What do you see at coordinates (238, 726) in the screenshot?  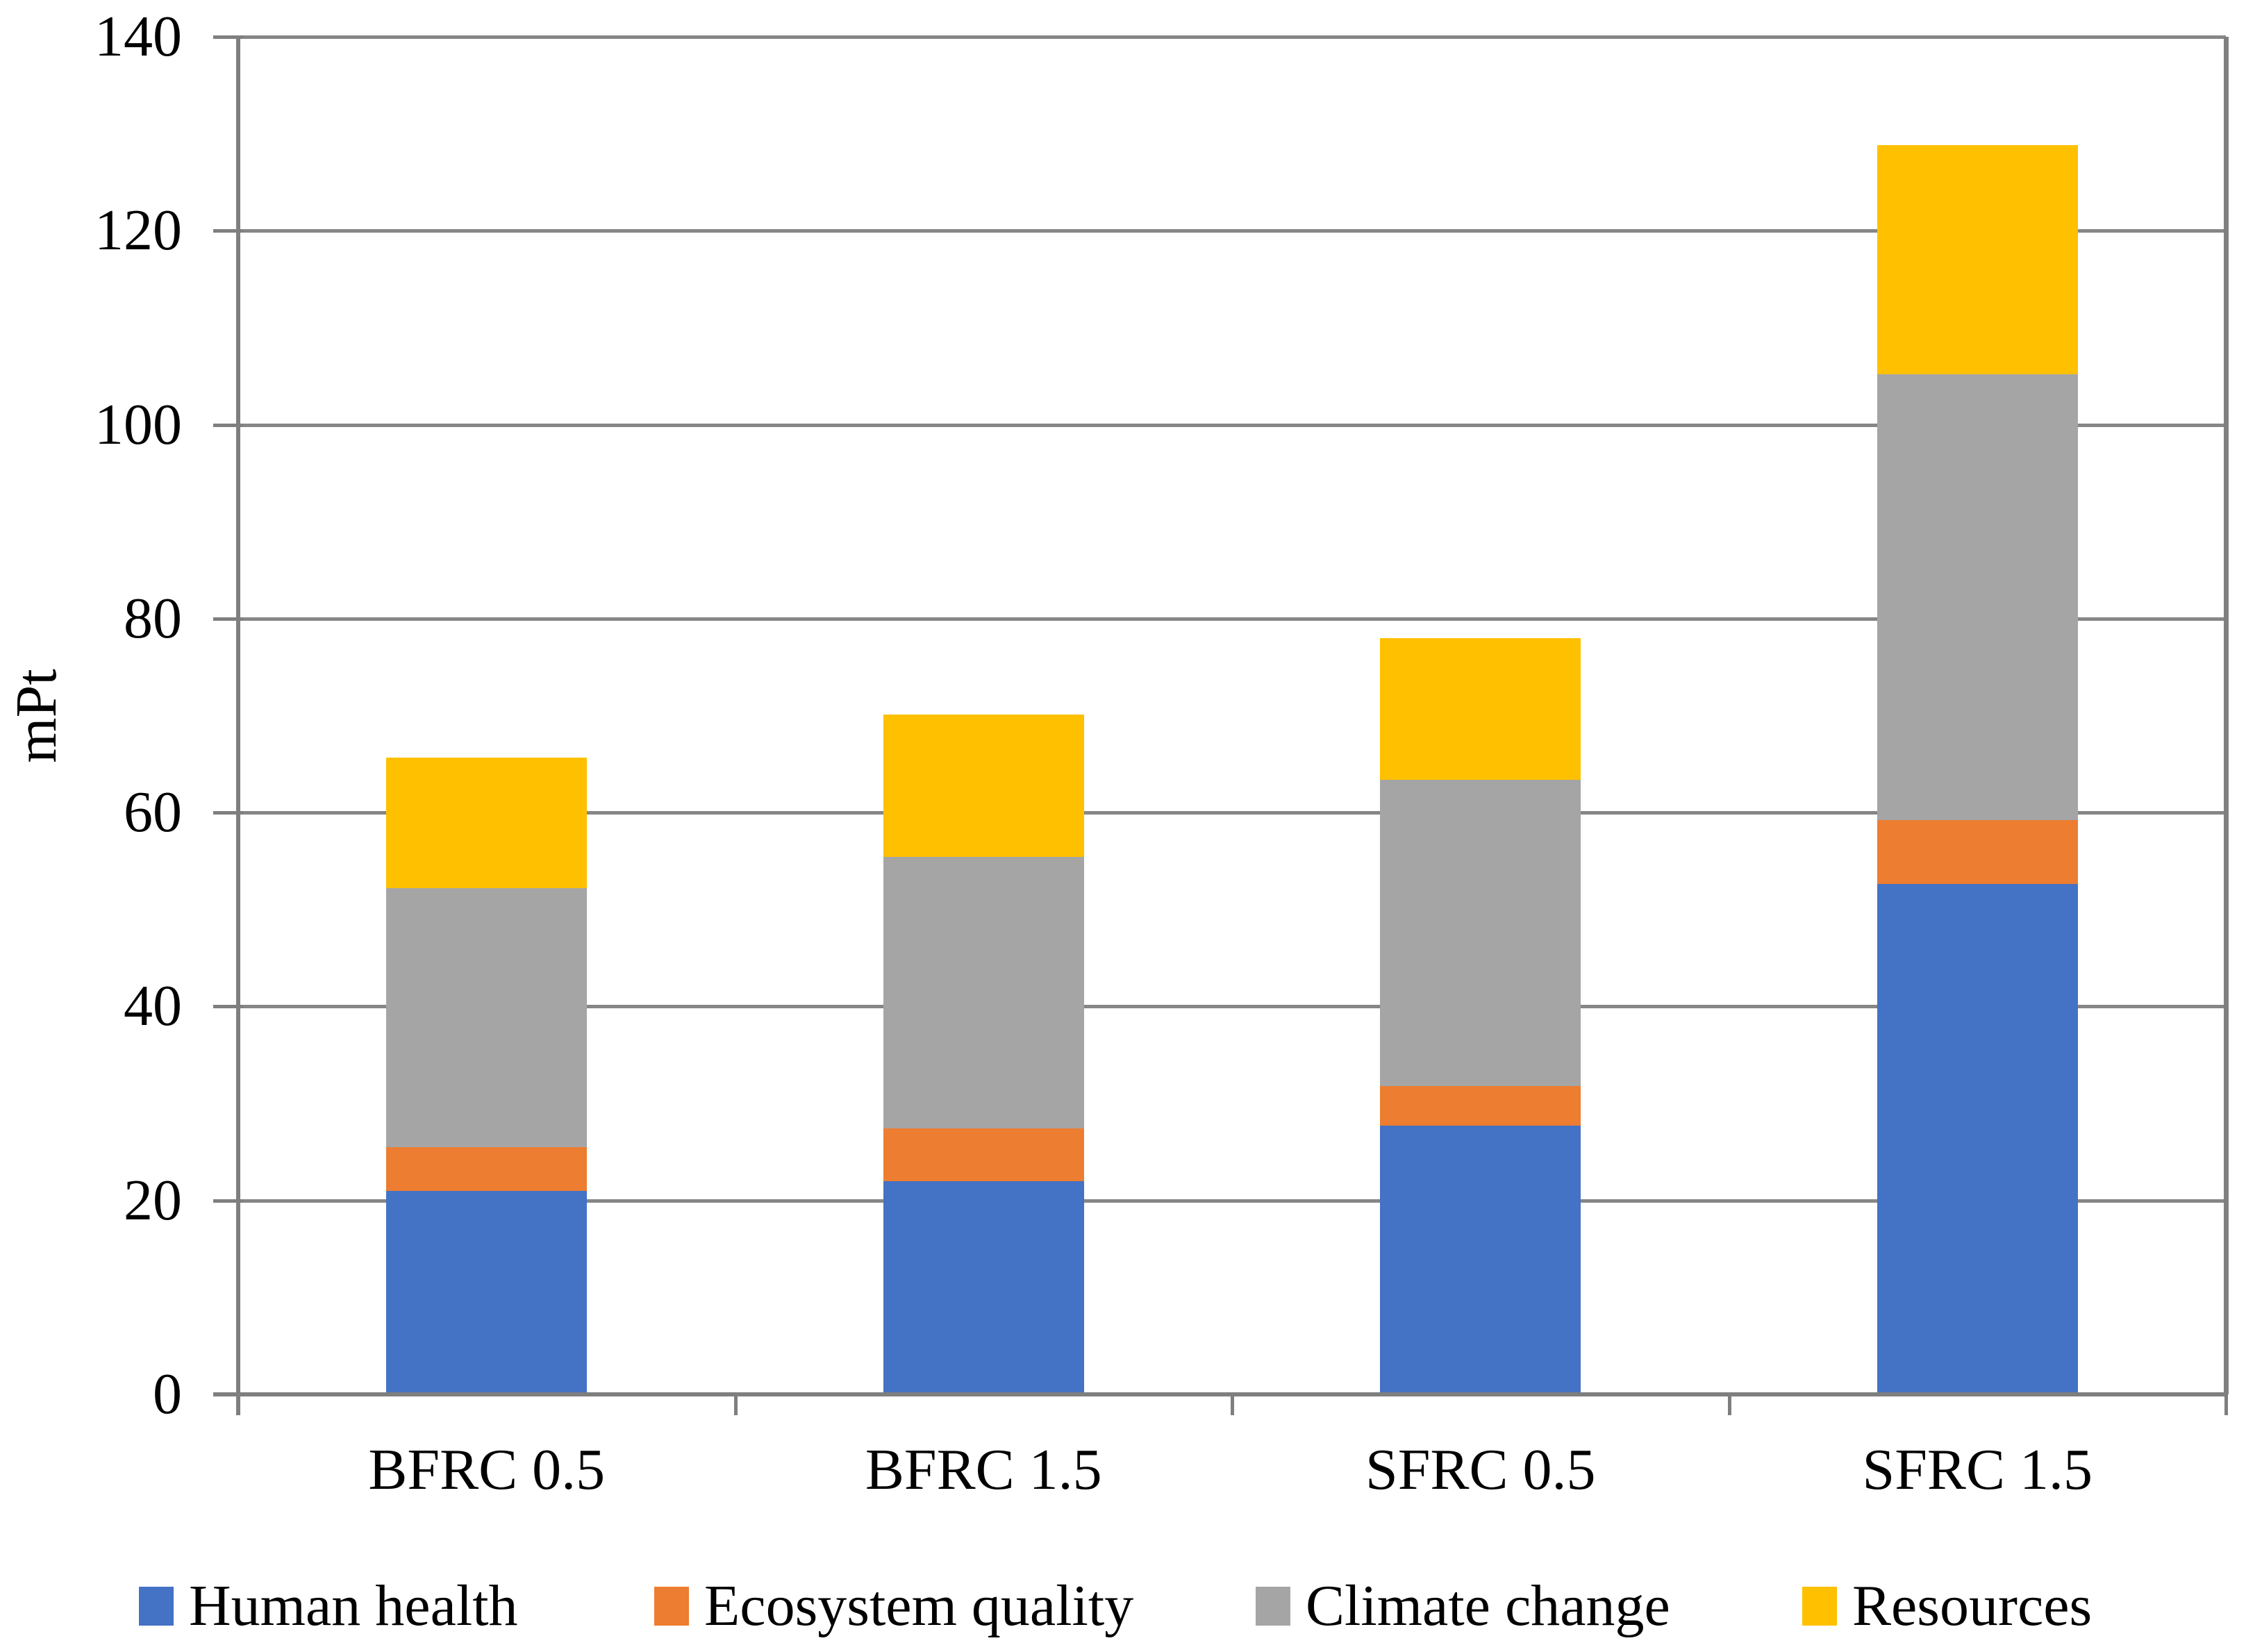 I see `y-axis-line` at bounding box center [238, 726].